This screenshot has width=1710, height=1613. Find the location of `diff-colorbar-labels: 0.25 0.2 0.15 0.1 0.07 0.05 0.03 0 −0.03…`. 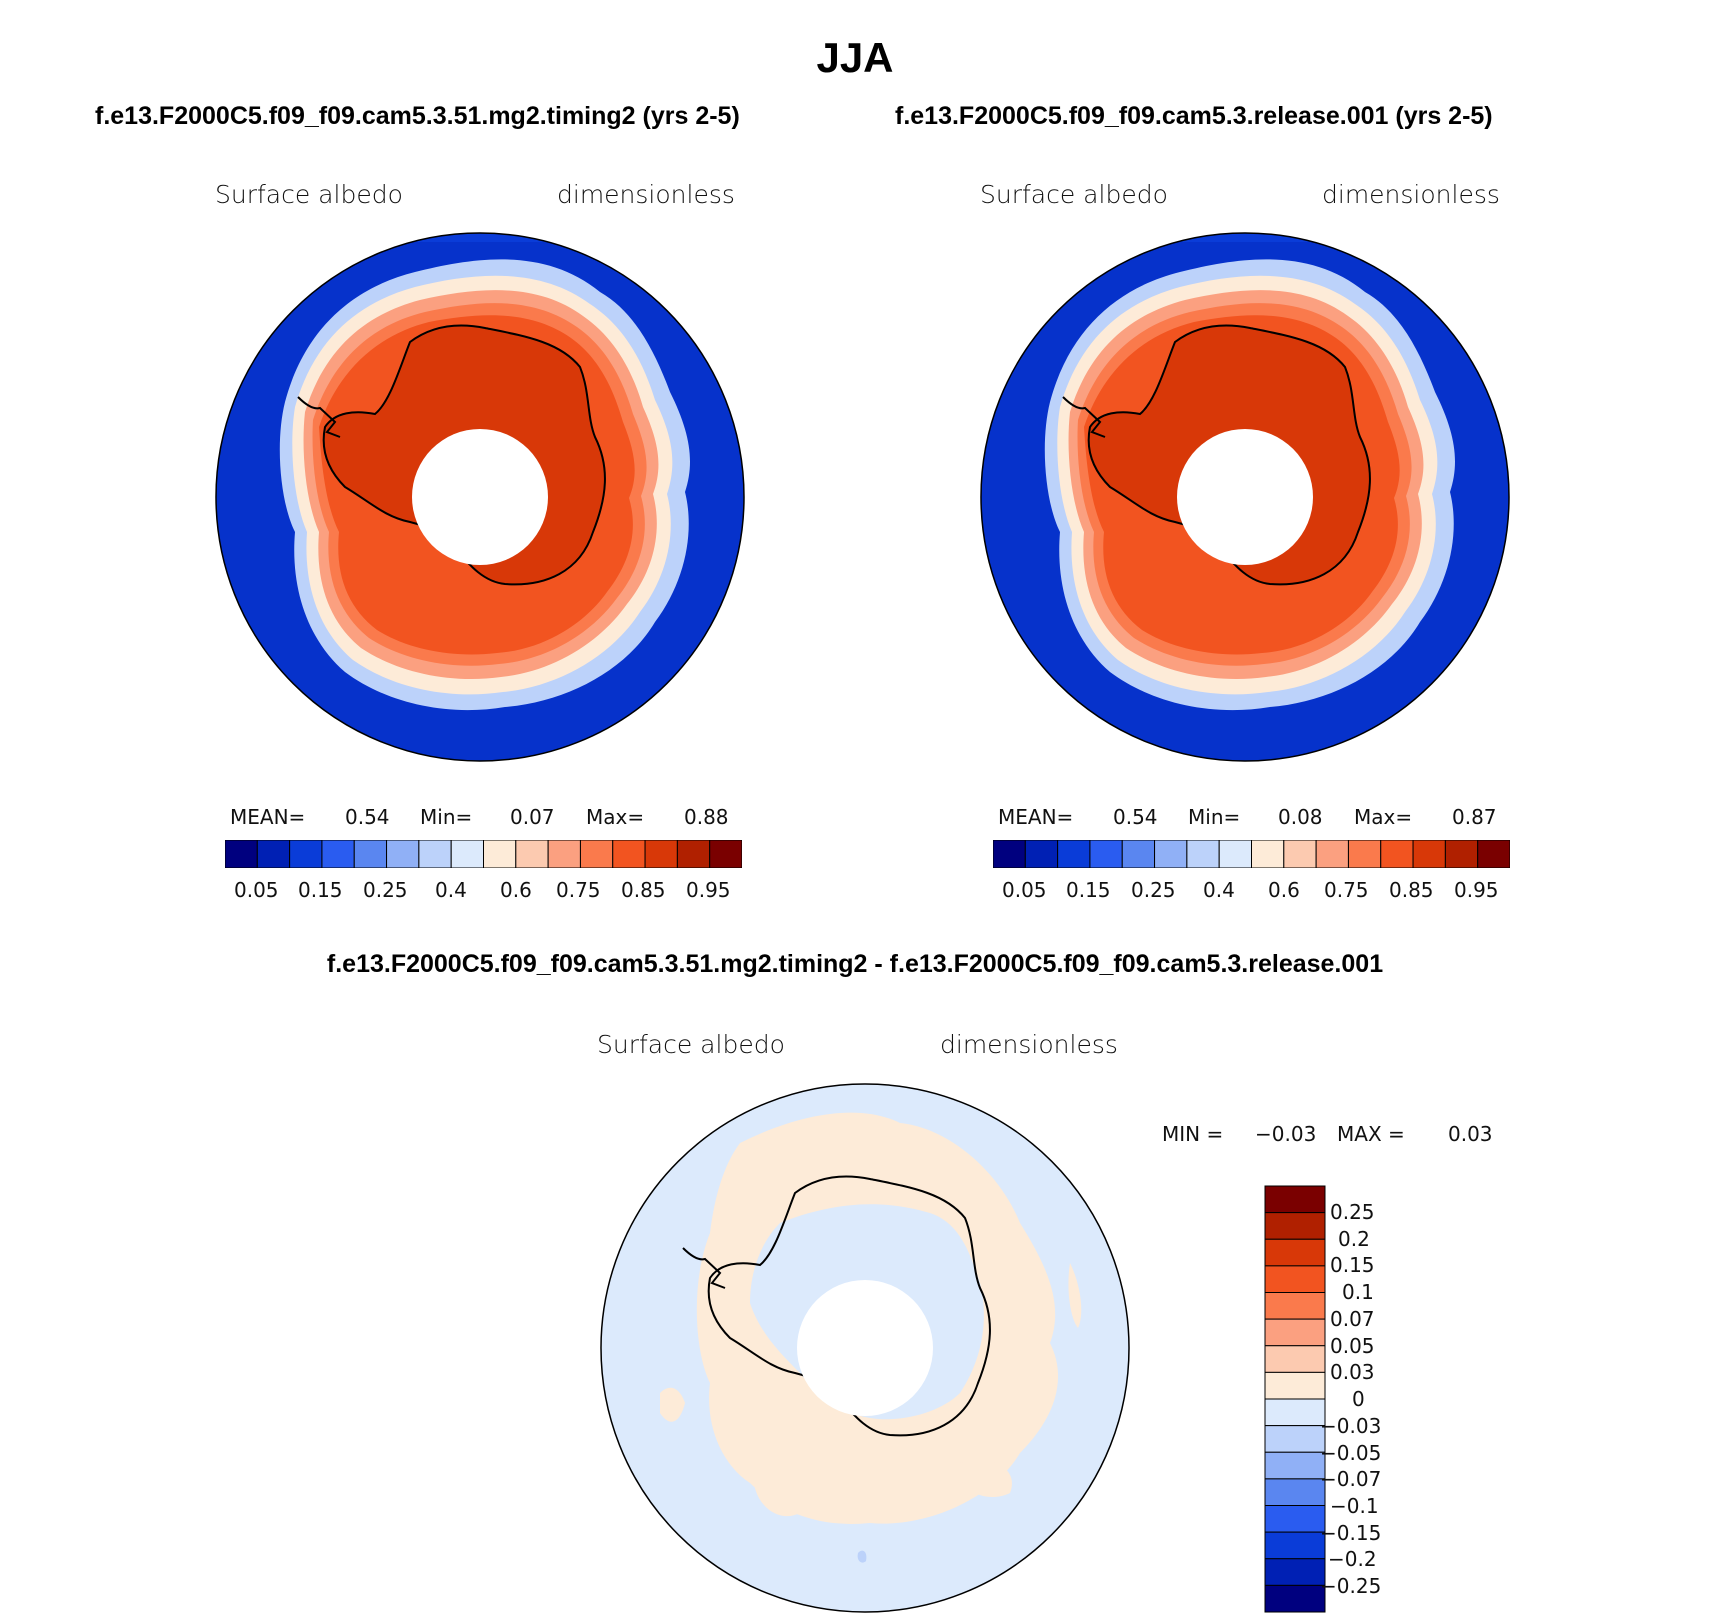

diff-colorbar-labels: 0.25 0.2 0.15 0.1 0.07 0.05 0.03 0 −0.03… is located at coordinates (1380, 1393).